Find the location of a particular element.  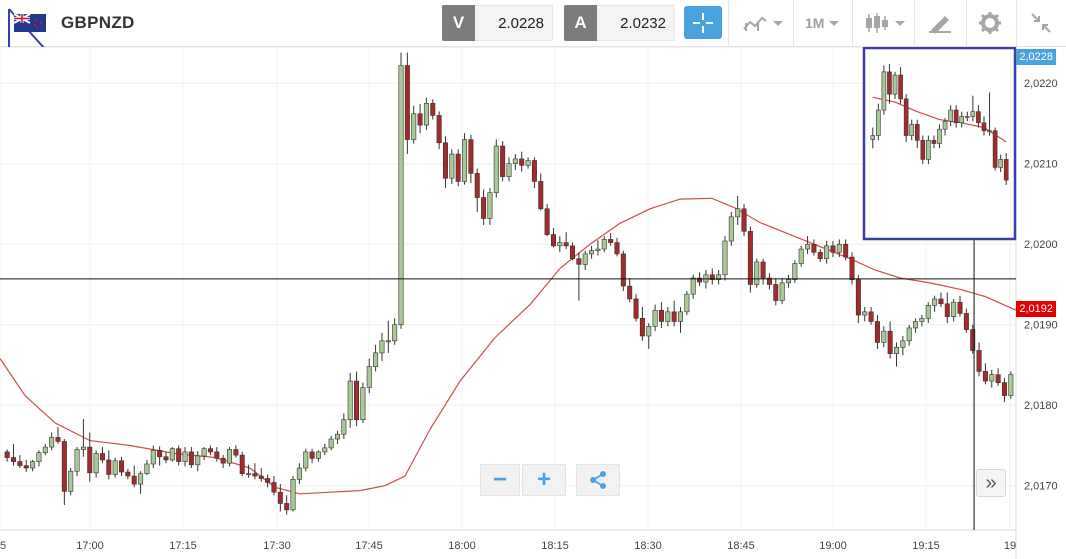

gear-icon is located at coordinates (990, 23).